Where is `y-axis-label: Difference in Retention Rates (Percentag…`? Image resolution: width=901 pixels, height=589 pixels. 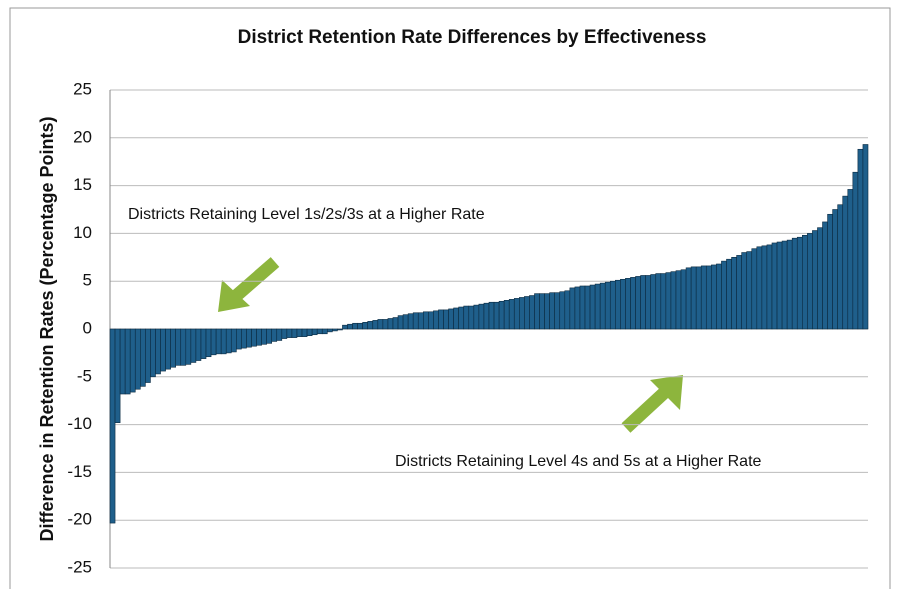 y-axis-label: Difference in Retention Rates (Percentag… is located at coordinates (47, 328).